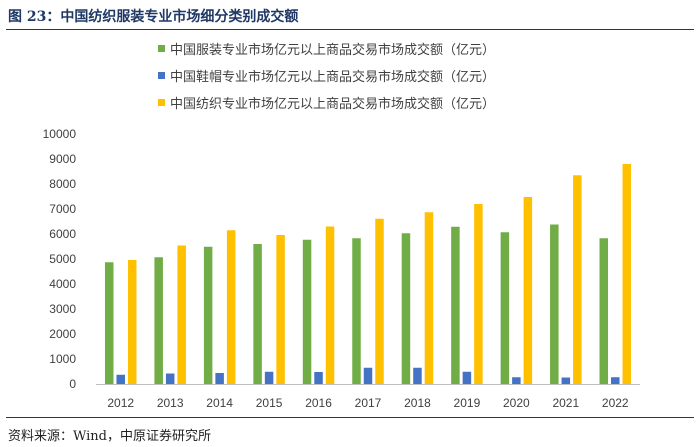 This screenshot has height=447, width=700. Describe the element at coordinates (62, 259) in the screenshot. I see `y-tick-label: 5000` at that location.